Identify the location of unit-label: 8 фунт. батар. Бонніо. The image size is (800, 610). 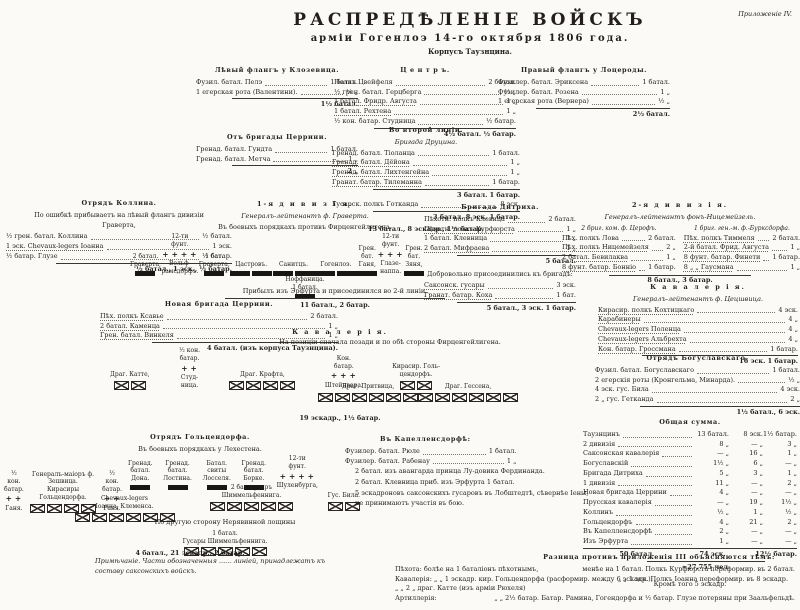
(599, 266).